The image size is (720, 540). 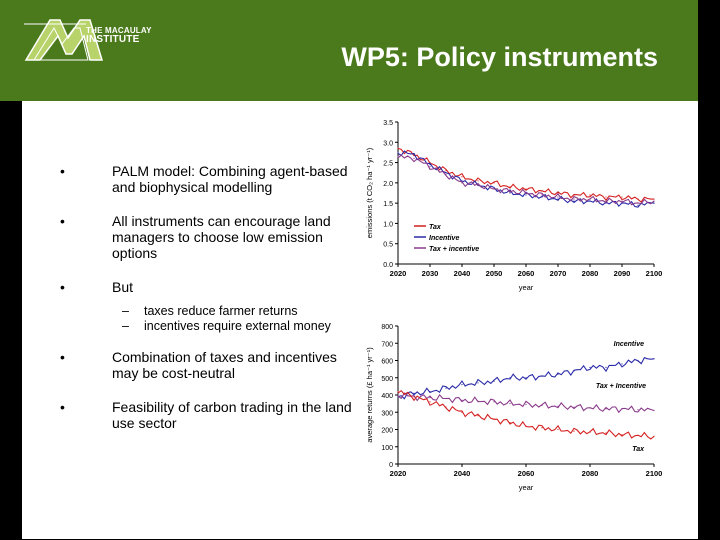 What do you see at coordinates (526, 273) in the screenshot?
I see `x-tick-label: 2060` at bounding box center [526, 273].